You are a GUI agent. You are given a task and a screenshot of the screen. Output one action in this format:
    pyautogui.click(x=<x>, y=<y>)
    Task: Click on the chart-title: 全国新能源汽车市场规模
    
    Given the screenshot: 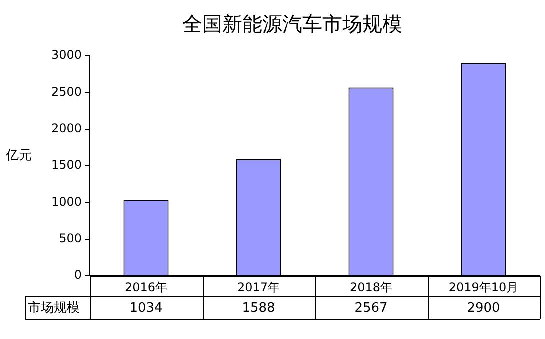 What is the action you would take?
    pyautogui.click(x=292, y=24)
    